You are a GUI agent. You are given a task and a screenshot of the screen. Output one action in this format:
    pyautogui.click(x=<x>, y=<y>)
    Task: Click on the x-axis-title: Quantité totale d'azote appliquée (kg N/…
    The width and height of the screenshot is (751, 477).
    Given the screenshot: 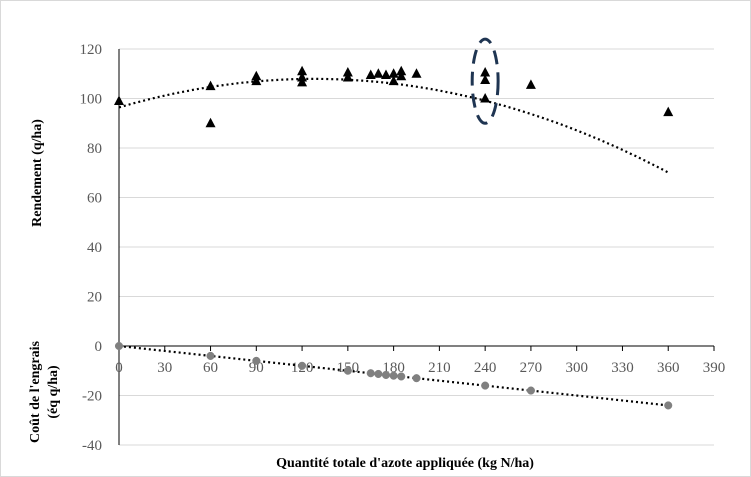 What is the action you would take?
    pyautogui.click(x=405, y=463)
    